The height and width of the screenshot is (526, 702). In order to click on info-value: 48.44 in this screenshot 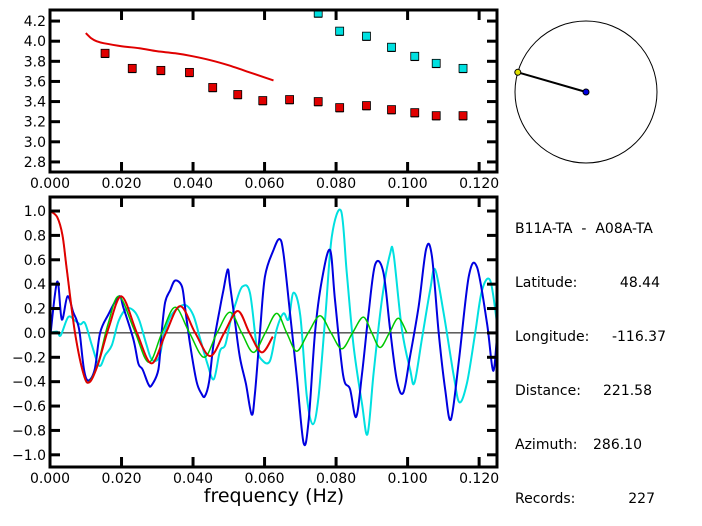, I will do `click(639, 283)`.